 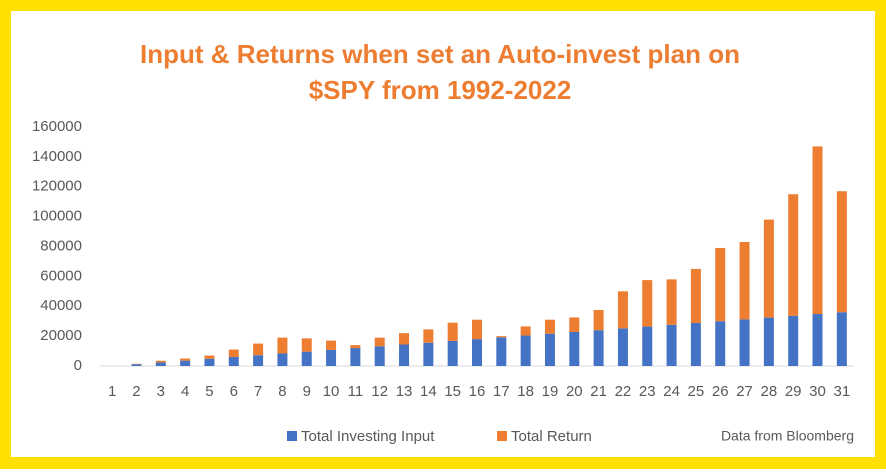 I want to click on x-tick-label: 1, so click(x=112, y=391).